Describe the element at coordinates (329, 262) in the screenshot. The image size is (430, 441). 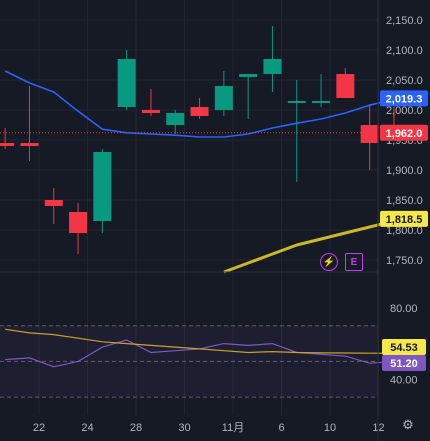
I see `lightning-icon: ⚡` at that location.